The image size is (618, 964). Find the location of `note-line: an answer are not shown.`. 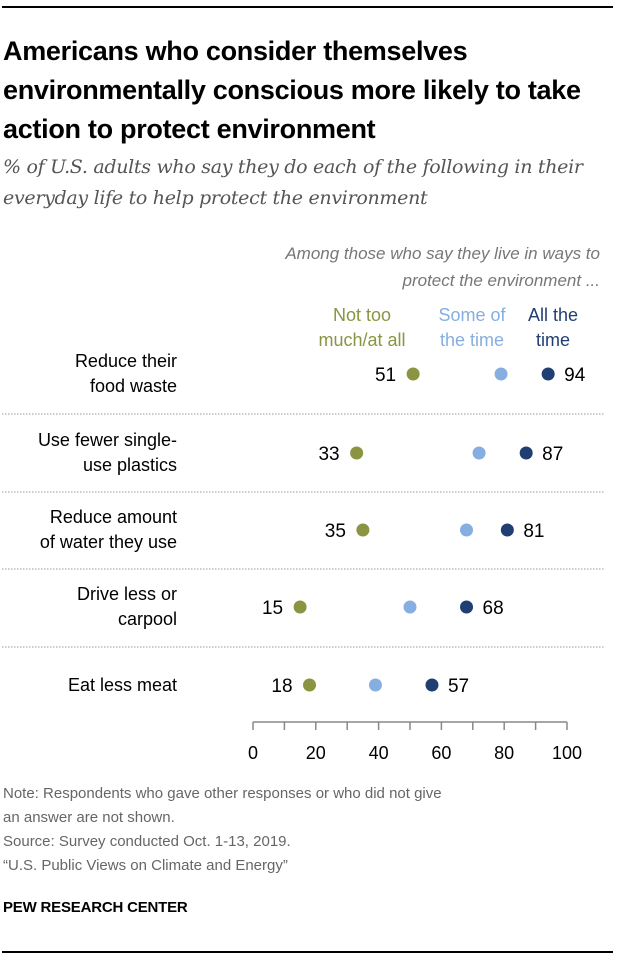

note-line: an answer are not shown. is located at coordinates (89, 817).